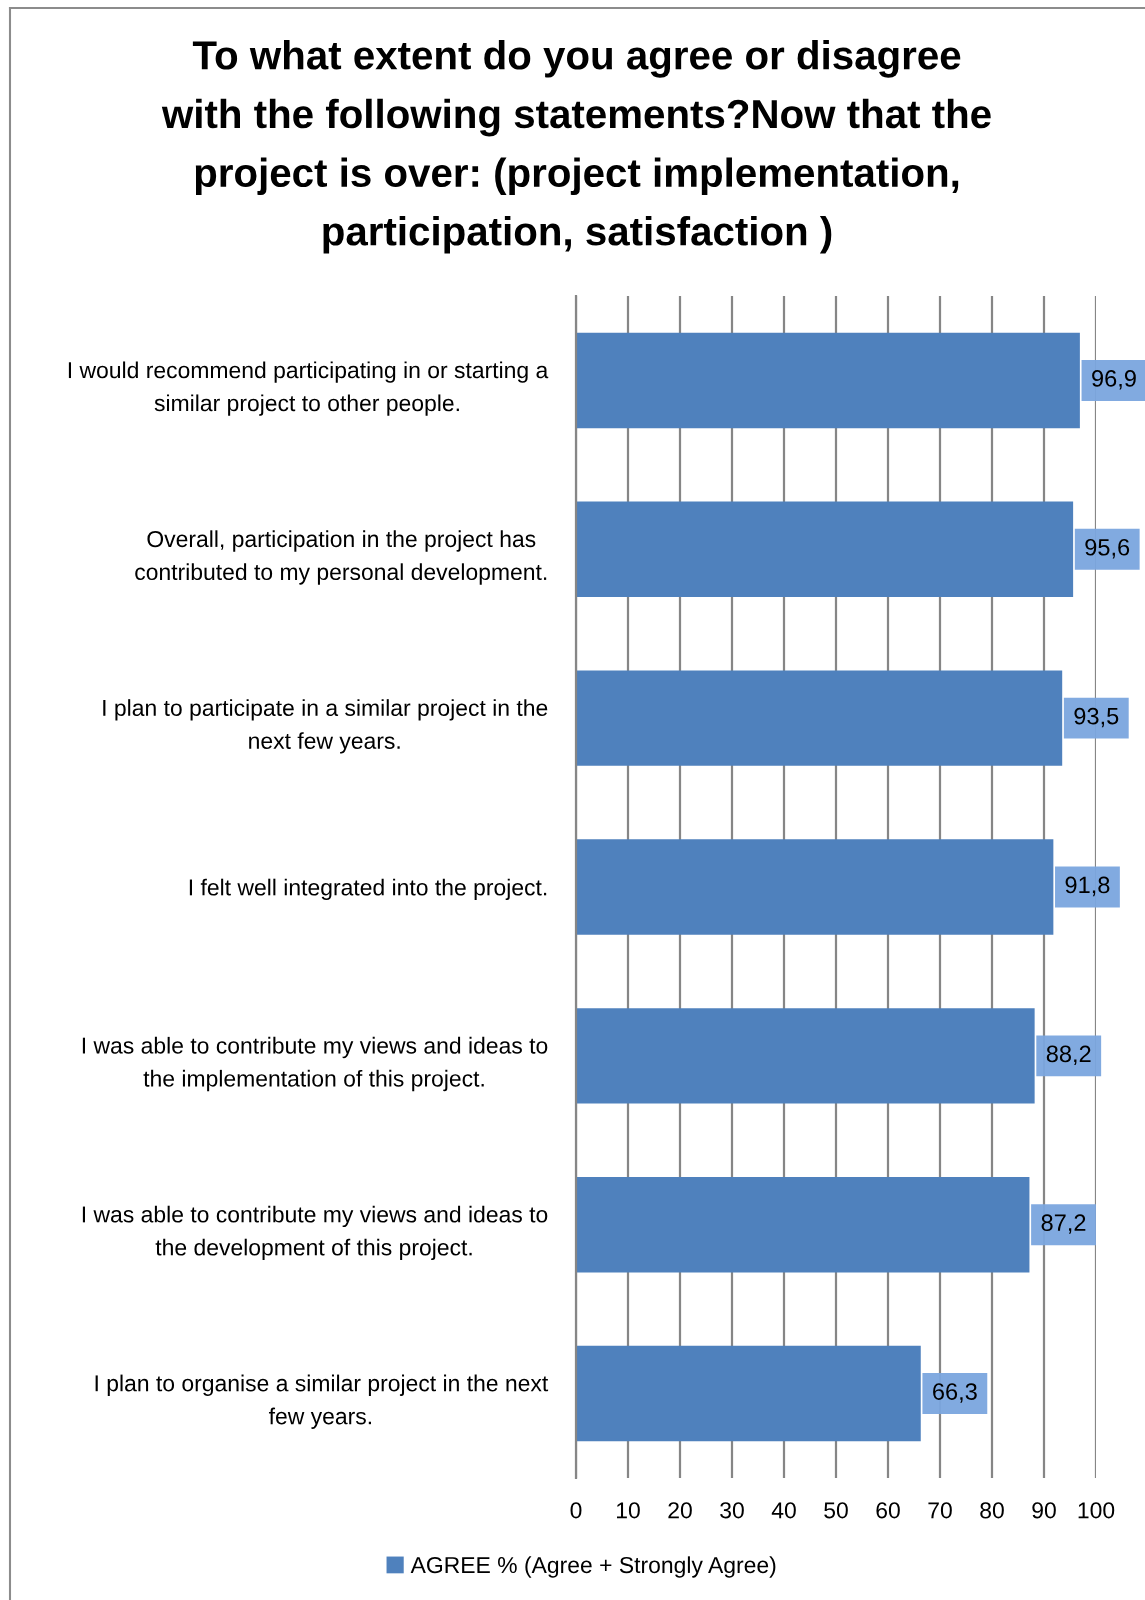 Image resolution: width=1145 pixels, height=1600 pixels. Describe the element at coordinates (1096, 1510) in the screenshot. I see `x-tick-label: 100` at that location.